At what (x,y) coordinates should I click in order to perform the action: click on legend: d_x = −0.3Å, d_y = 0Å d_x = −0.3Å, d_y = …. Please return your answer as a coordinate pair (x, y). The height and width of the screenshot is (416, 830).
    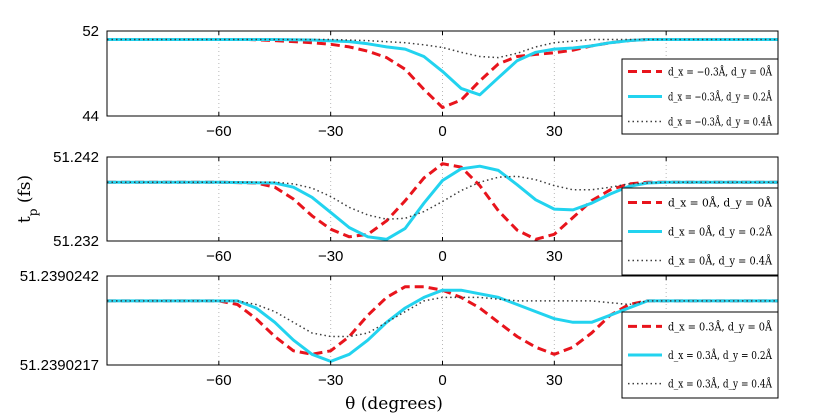
    Looking at the image, I should click on (700, 96).